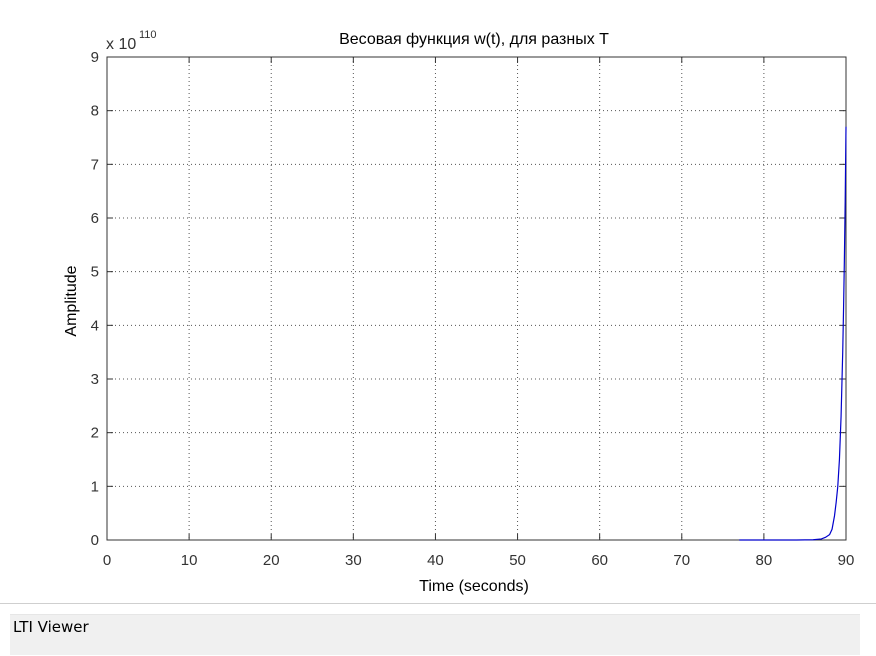  Describe the element at coordinates (107, 560) in the screenshot. I see `x-tick-label: 0` at that location.